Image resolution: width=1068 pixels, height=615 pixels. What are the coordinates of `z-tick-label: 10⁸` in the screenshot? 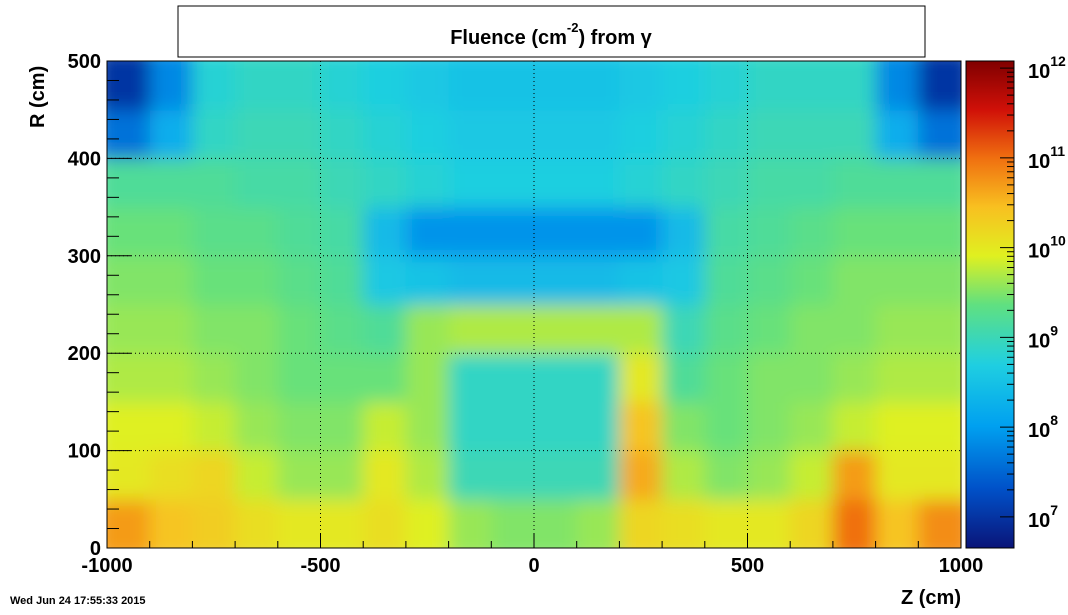 It's located at (1043, 427).